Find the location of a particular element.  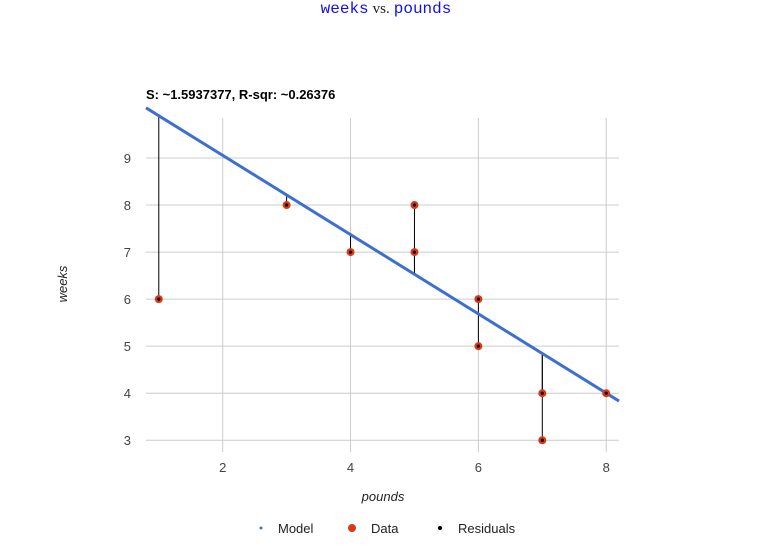

y-tick-label: 3 is located at coordinates (127, 440).